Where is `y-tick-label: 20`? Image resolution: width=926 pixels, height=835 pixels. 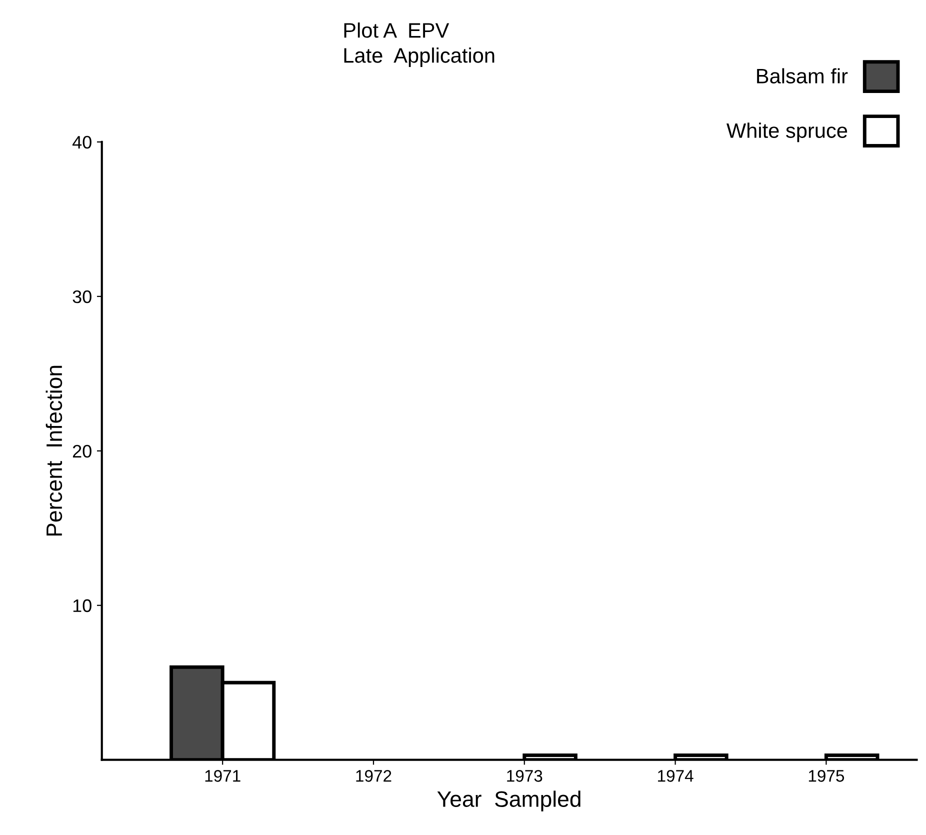 y-tick-label: 20 is located at coordinates (82, 451).